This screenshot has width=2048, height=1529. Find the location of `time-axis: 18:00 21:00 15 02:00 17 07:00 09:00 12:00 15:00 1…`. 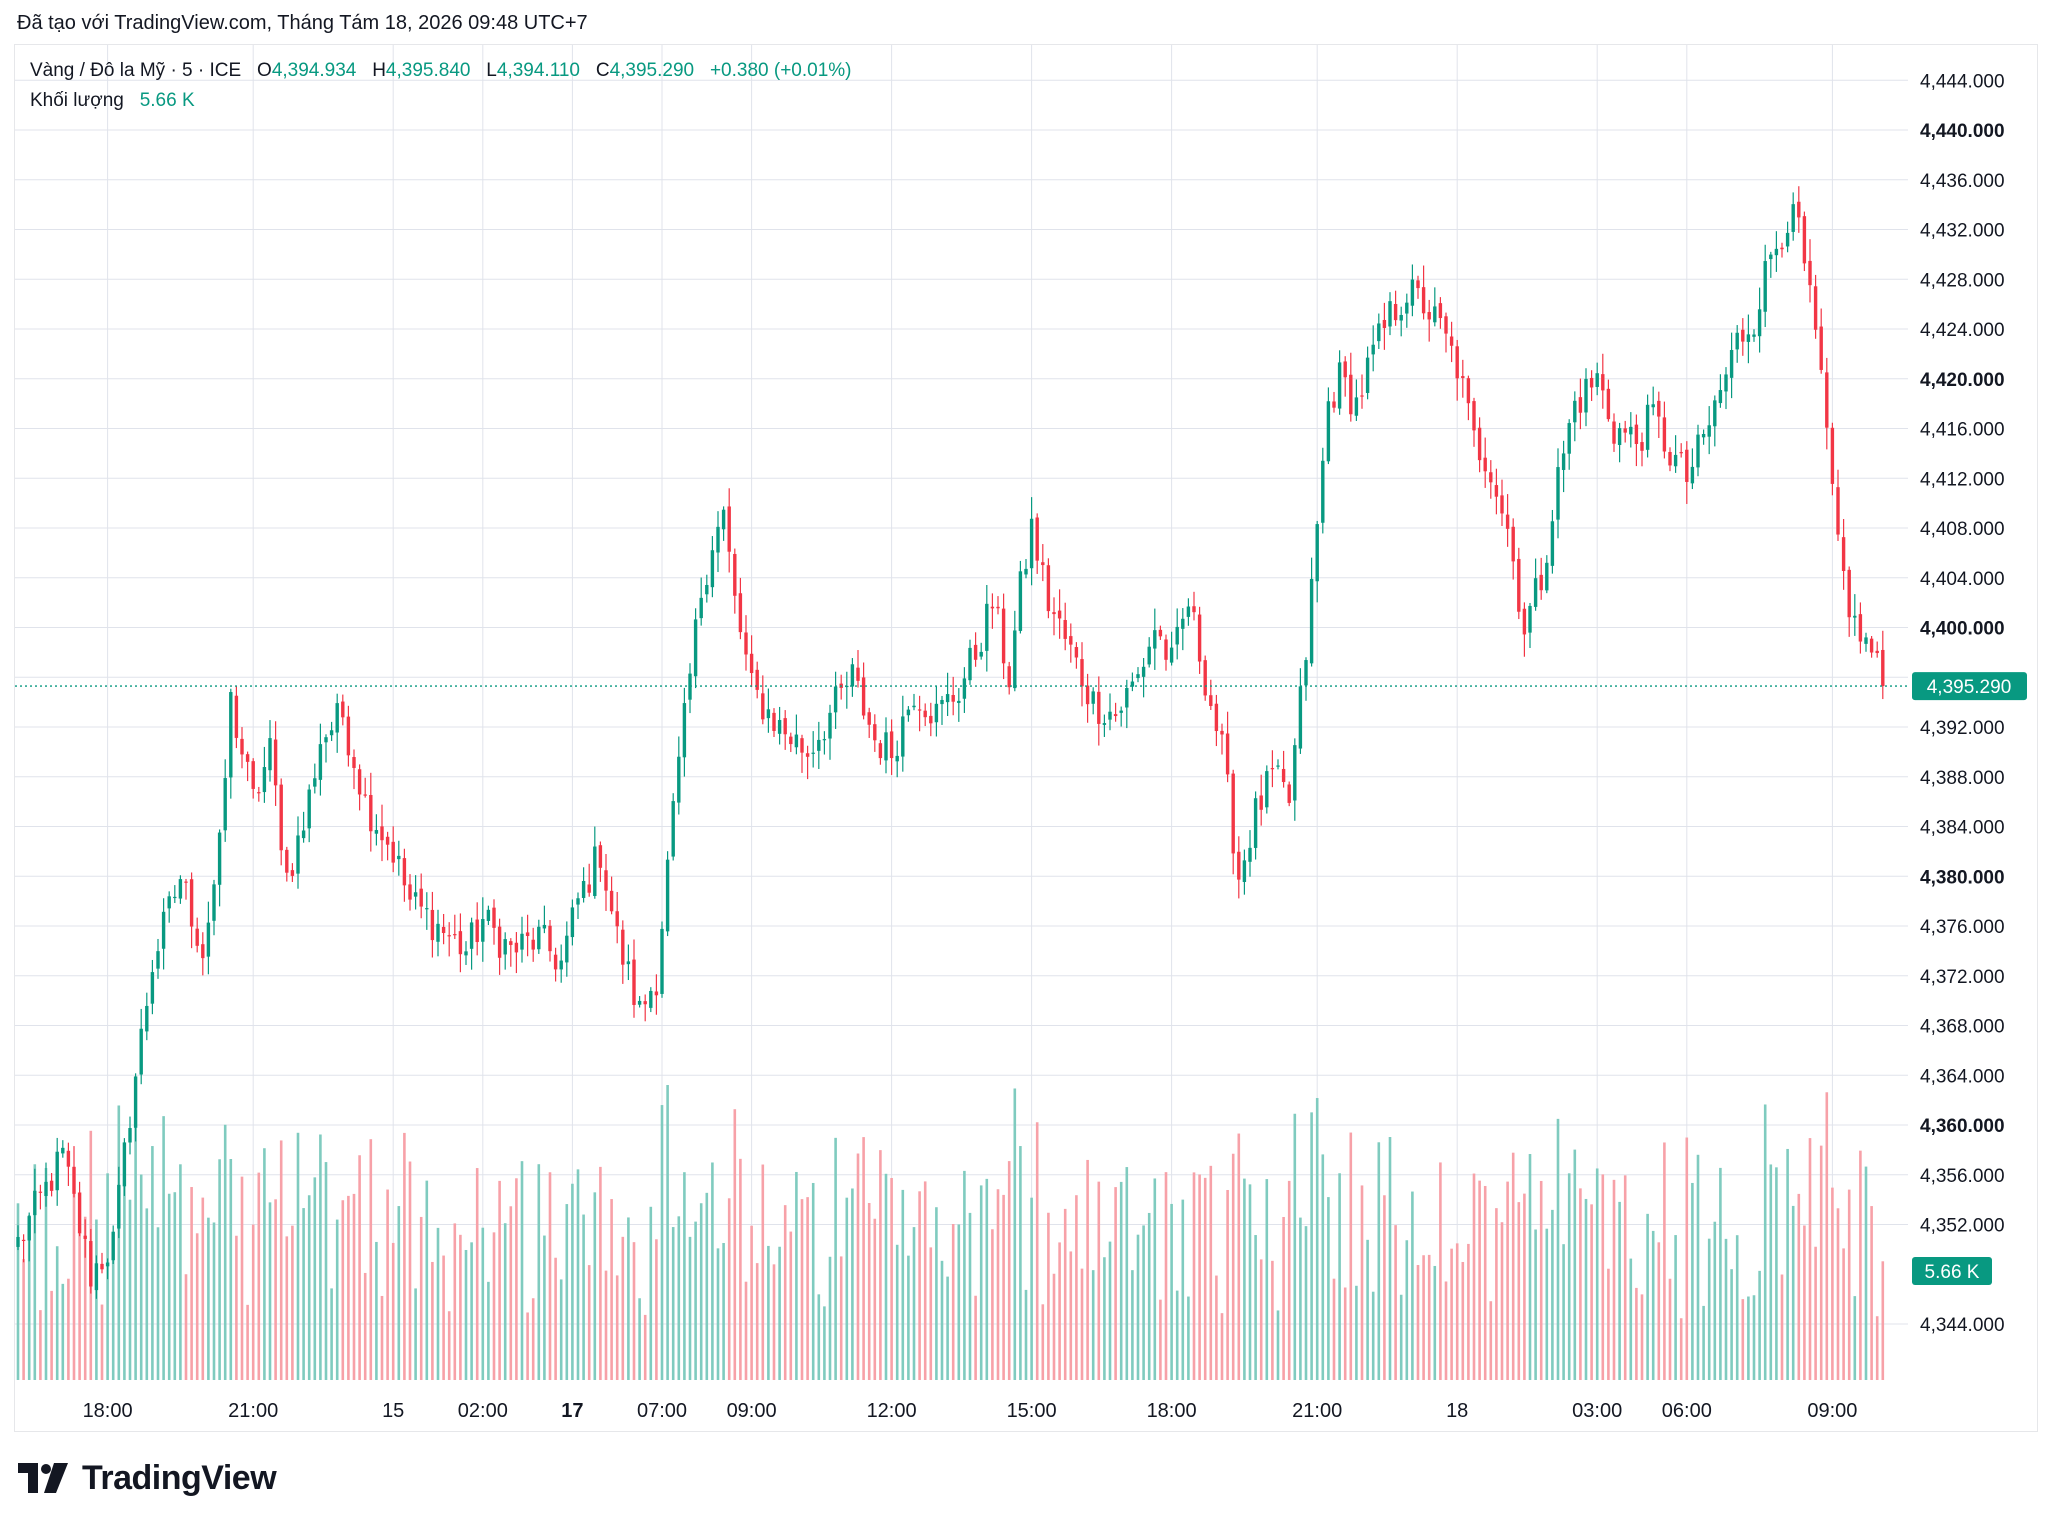

time-axis: 18:00 21:00 15 02:00 17 07:00 09:00 12:00 15:00 1… is located at coordinates (970, 1411).